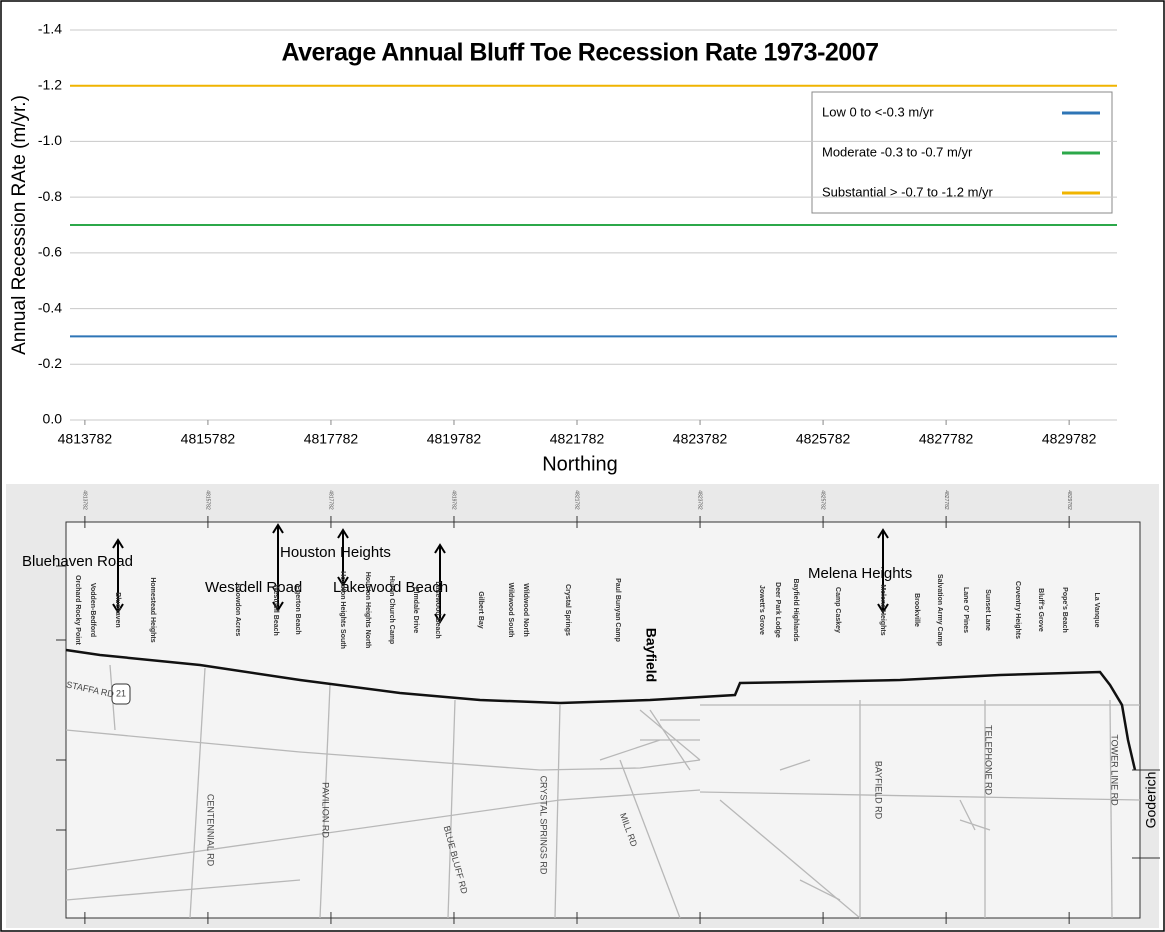 The width and height of the screenshot is (1165, 932). What do you see at coordinates (1017, 610) in the screenshot?
I see `place-label: Coventry Heights` at bounding box center [1017, 610].